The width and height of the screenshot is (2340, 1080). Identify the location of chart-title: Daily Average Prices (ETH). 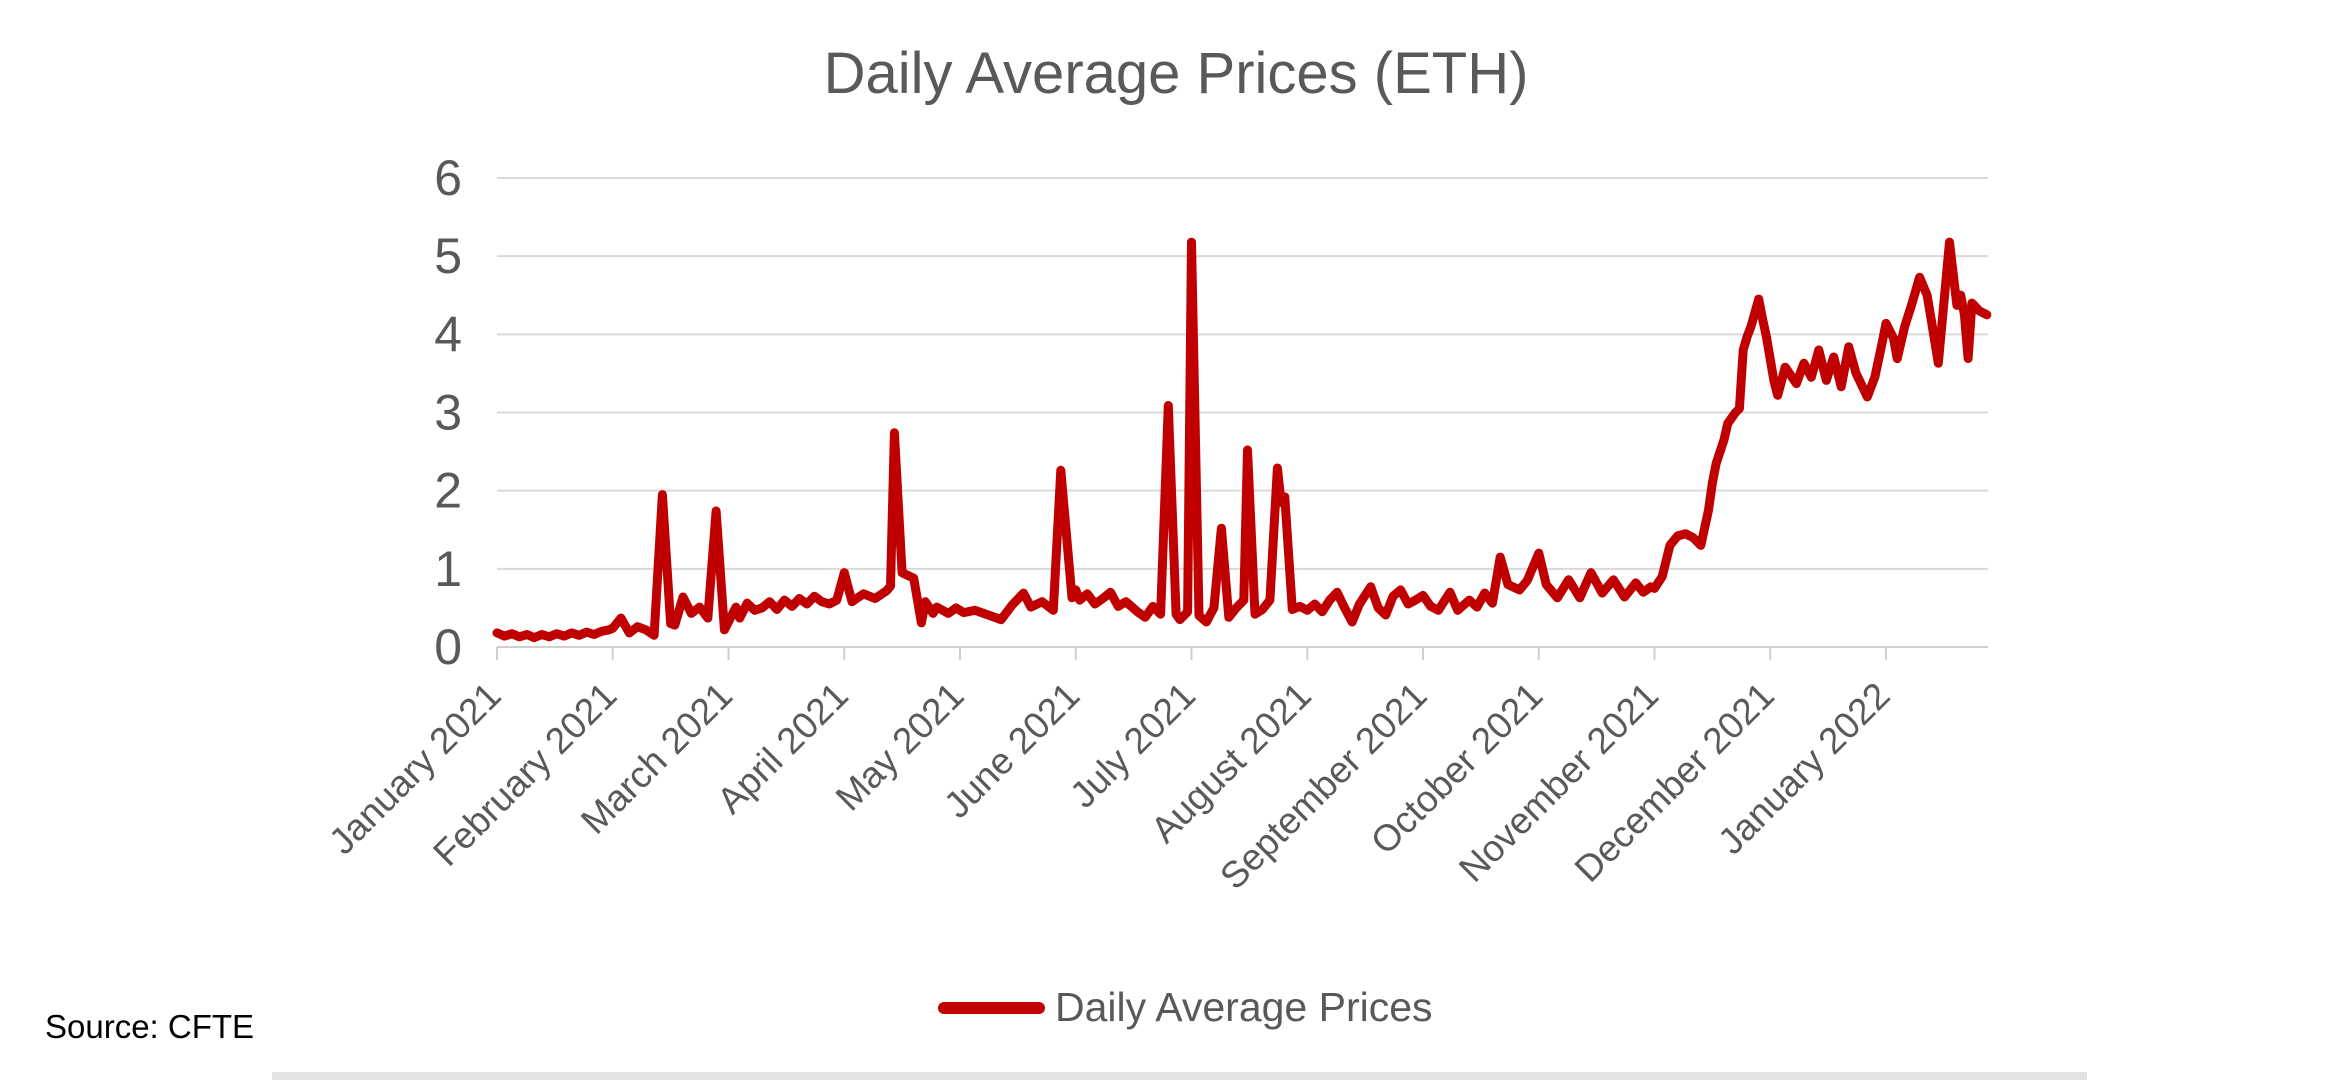
(1176, 73).